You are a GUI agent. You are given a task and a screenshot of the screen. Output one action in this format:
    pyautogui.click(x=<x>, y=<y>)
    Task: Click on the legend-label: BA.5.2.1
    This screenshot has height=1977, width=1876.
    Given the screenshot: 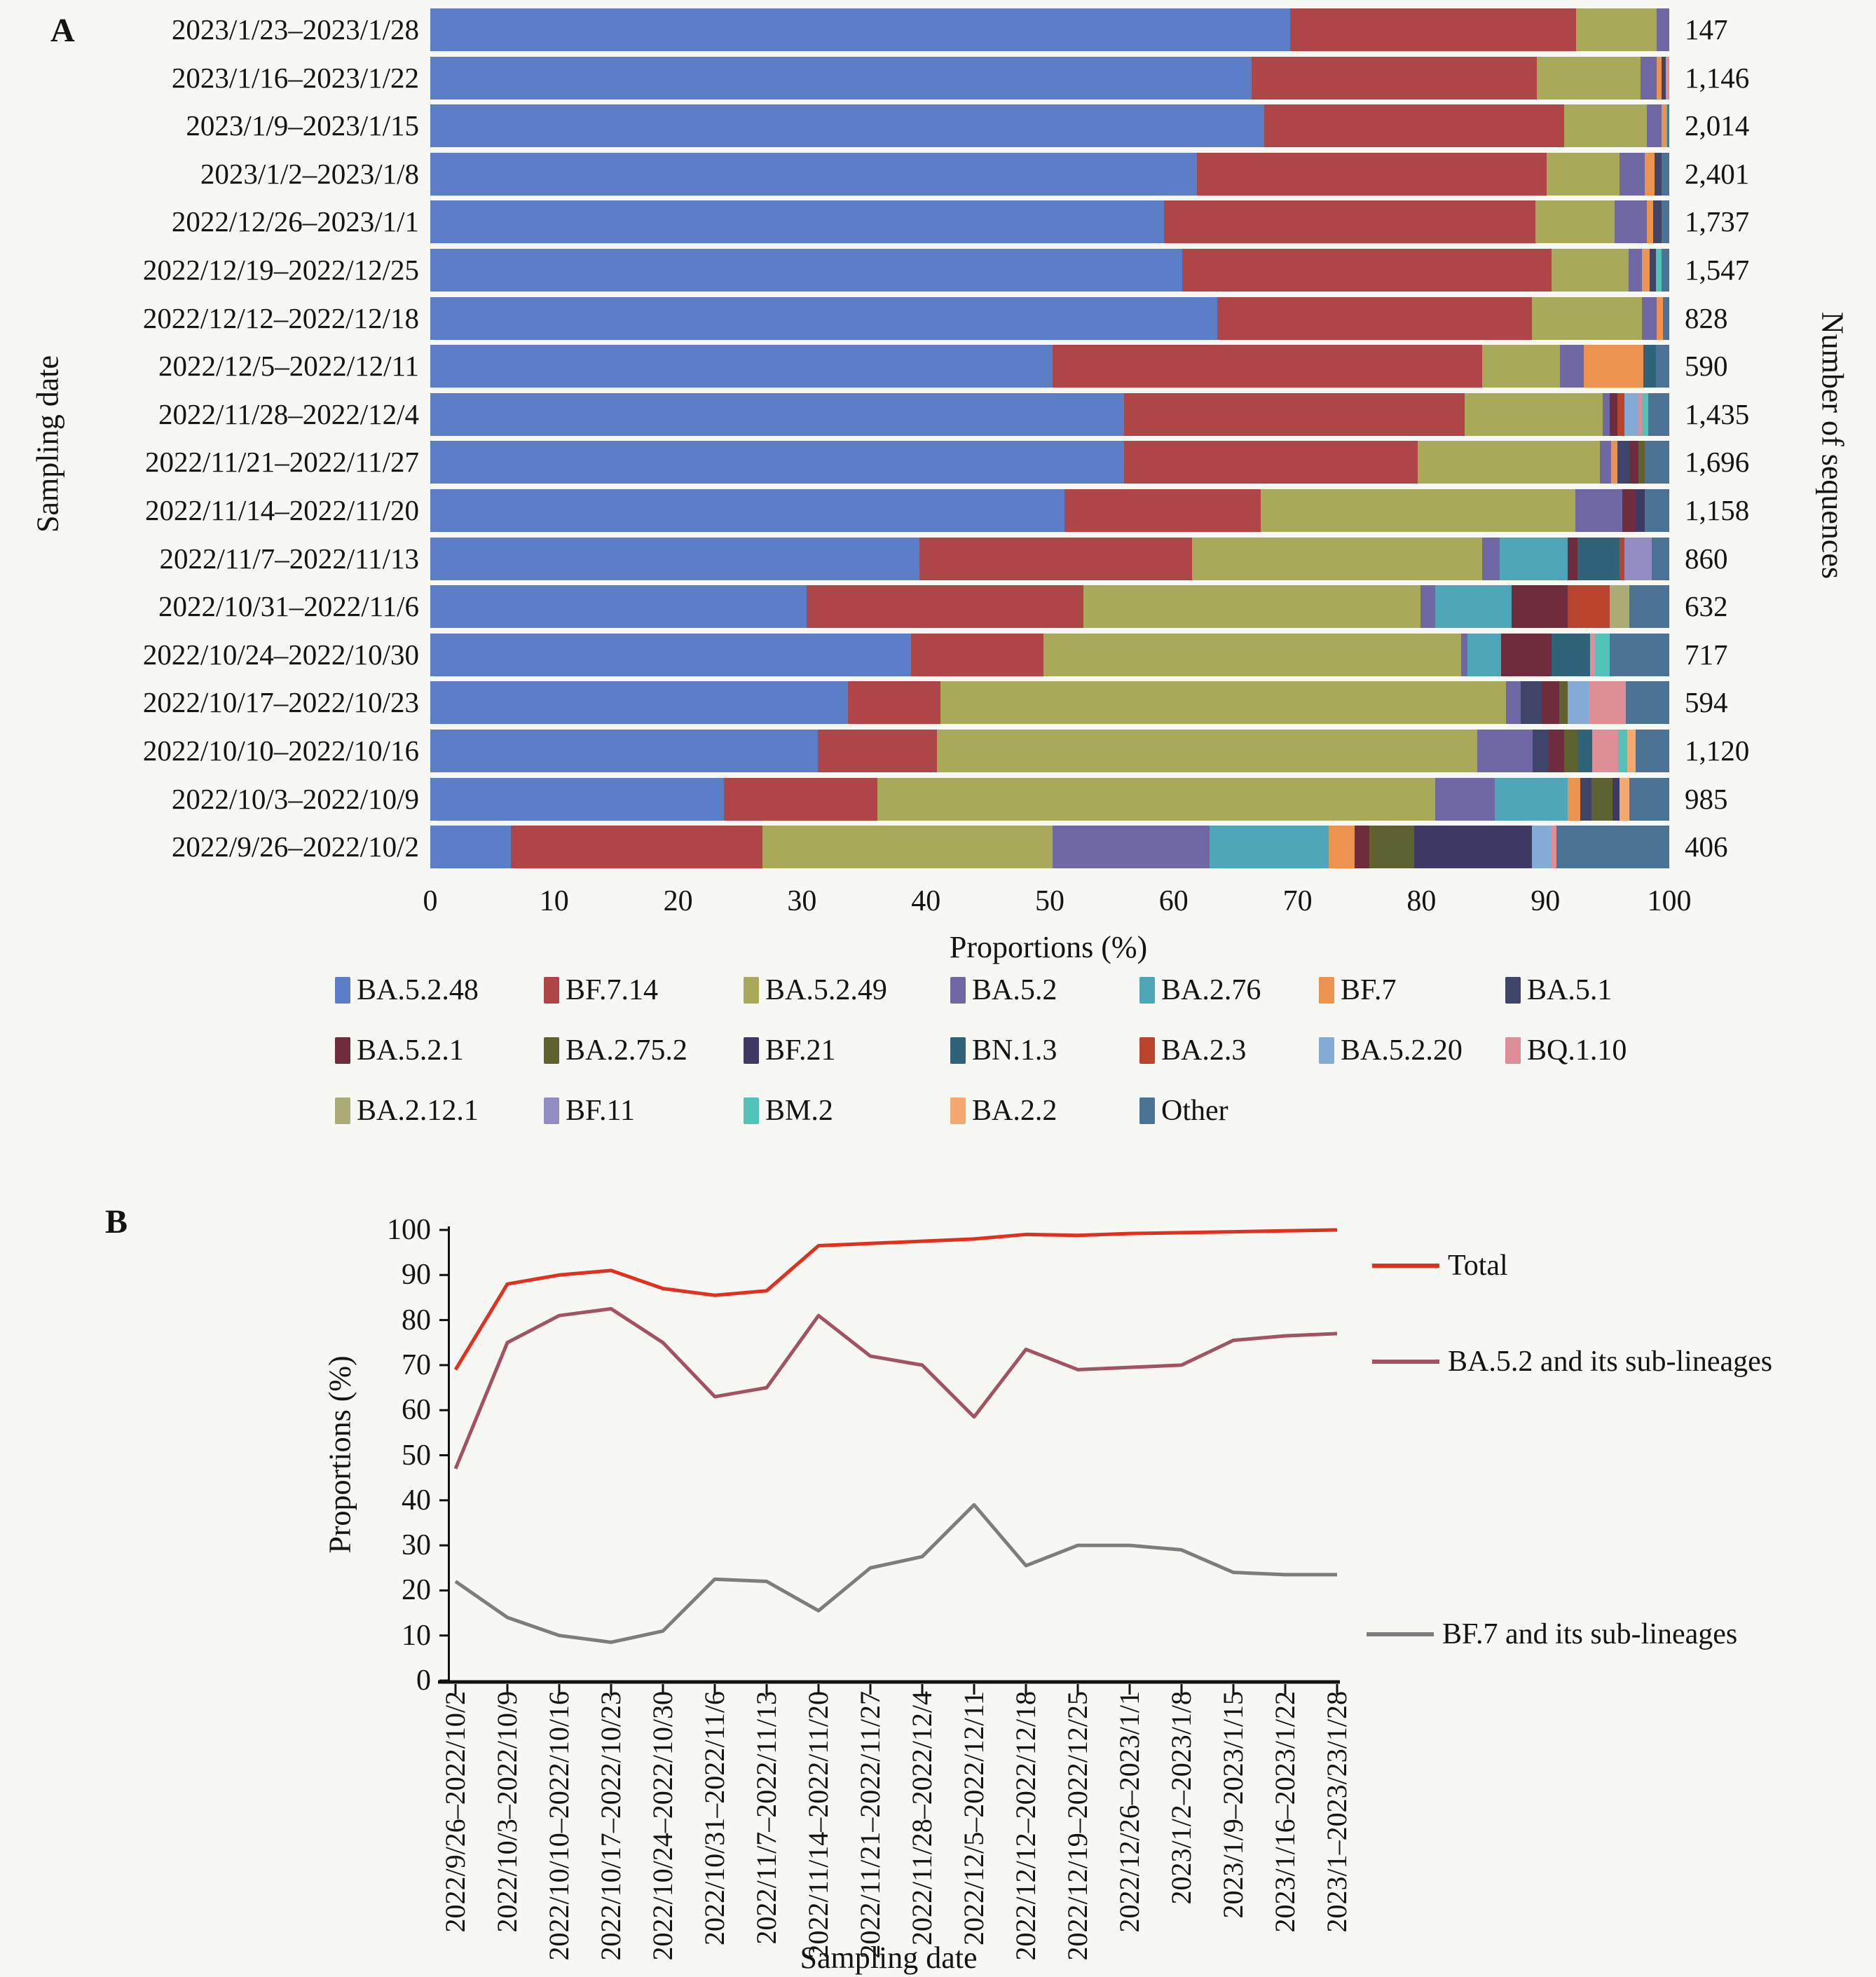 What is the action you would take?
    pyautogui.click(x=410, y=1050)
    